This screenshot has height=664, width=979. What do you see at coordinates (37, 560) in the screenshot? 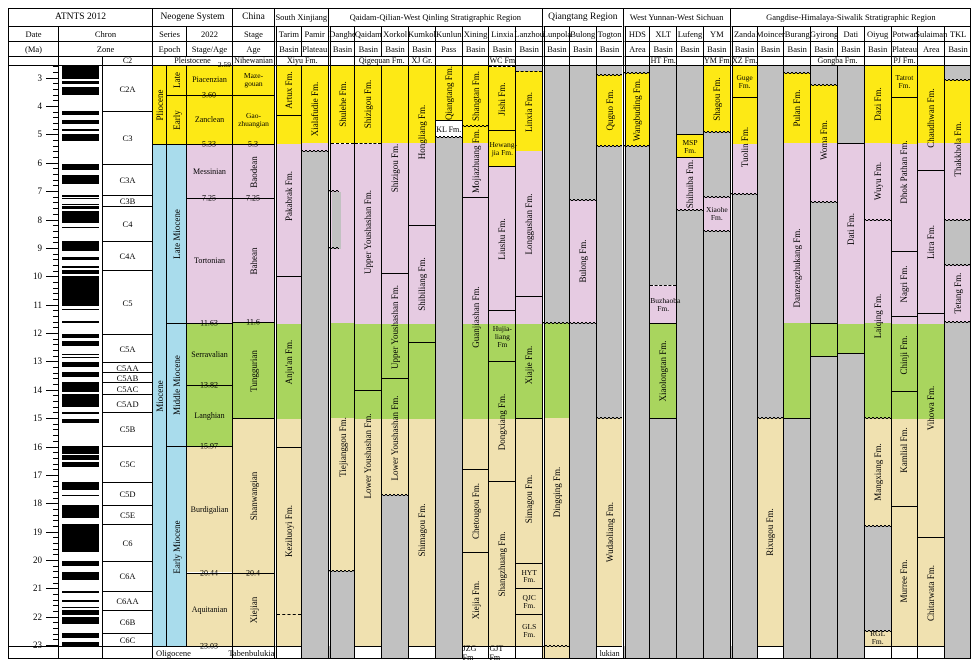
I see `tick-label: 20` at bounding box center [37, 560].